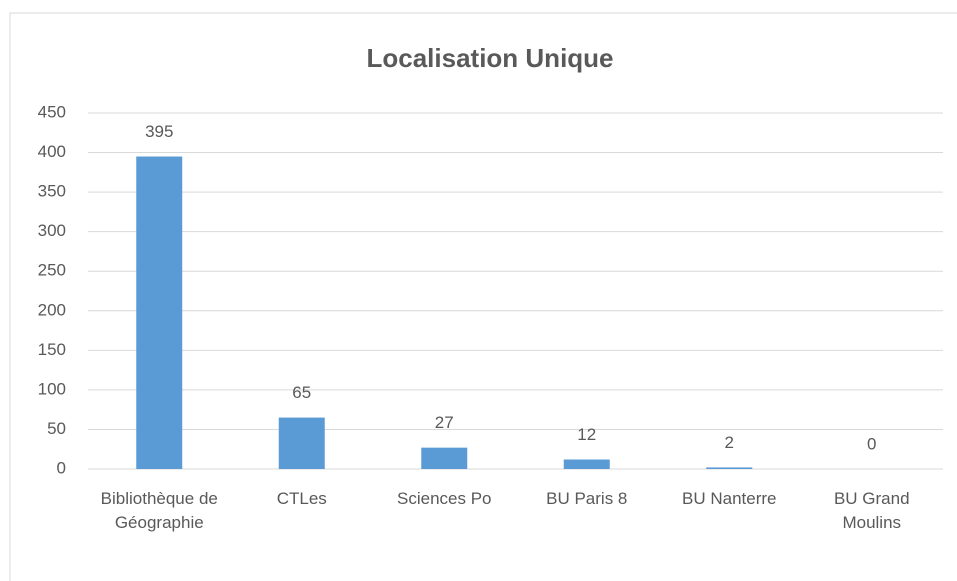 The image size is (957, 581). Describe the element at coordinates (871, 443) in the screenshot. I see `data-label: 0` at that location.